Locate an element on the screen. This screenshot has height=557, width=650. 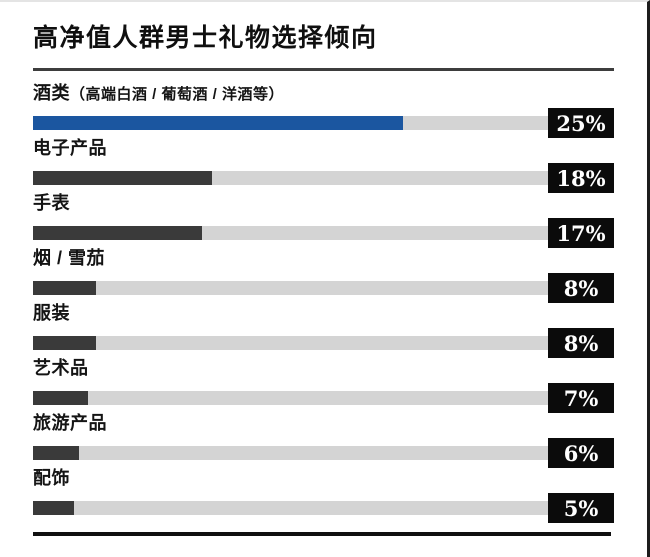
category-label: 艺术品 is located at coordinates (323, 369).